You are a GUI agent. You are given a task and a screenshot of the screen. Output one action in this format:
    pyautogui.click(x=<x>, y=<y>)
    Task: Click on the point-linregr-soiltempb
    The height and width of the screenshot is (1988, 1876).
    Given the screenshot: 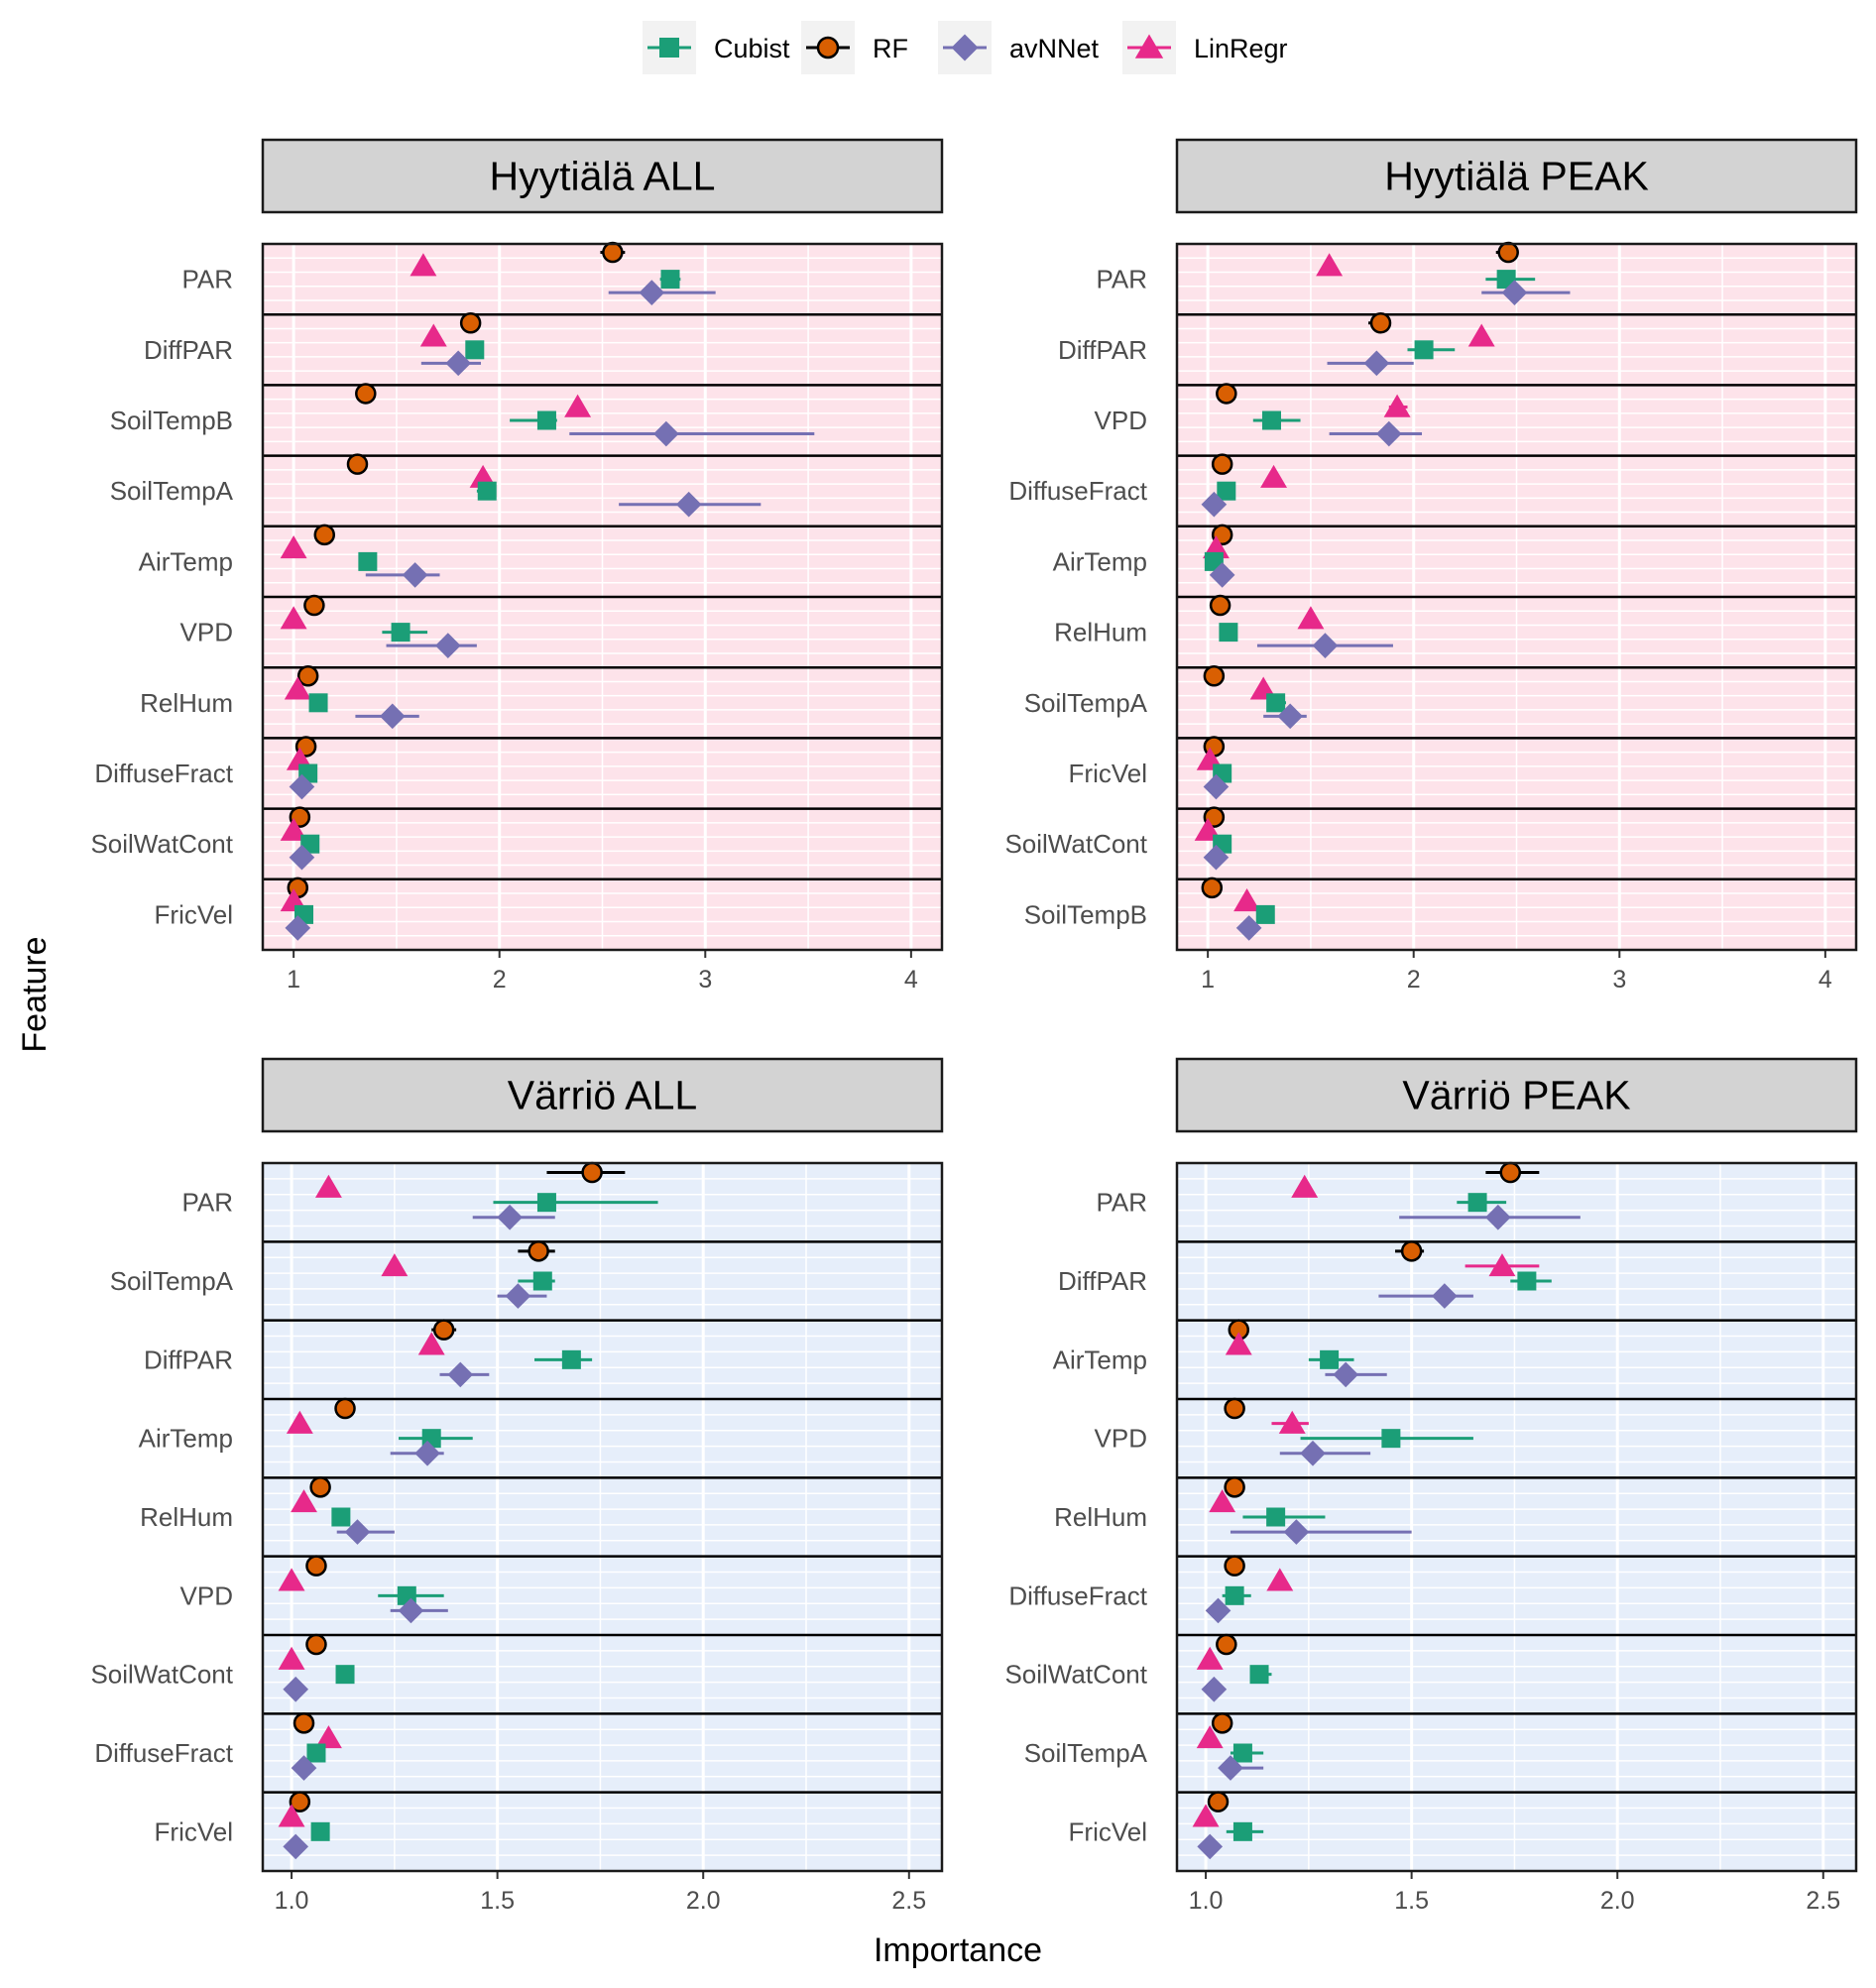 What is the action you would take?
    pyautogui.click(x=578, y=405)
    